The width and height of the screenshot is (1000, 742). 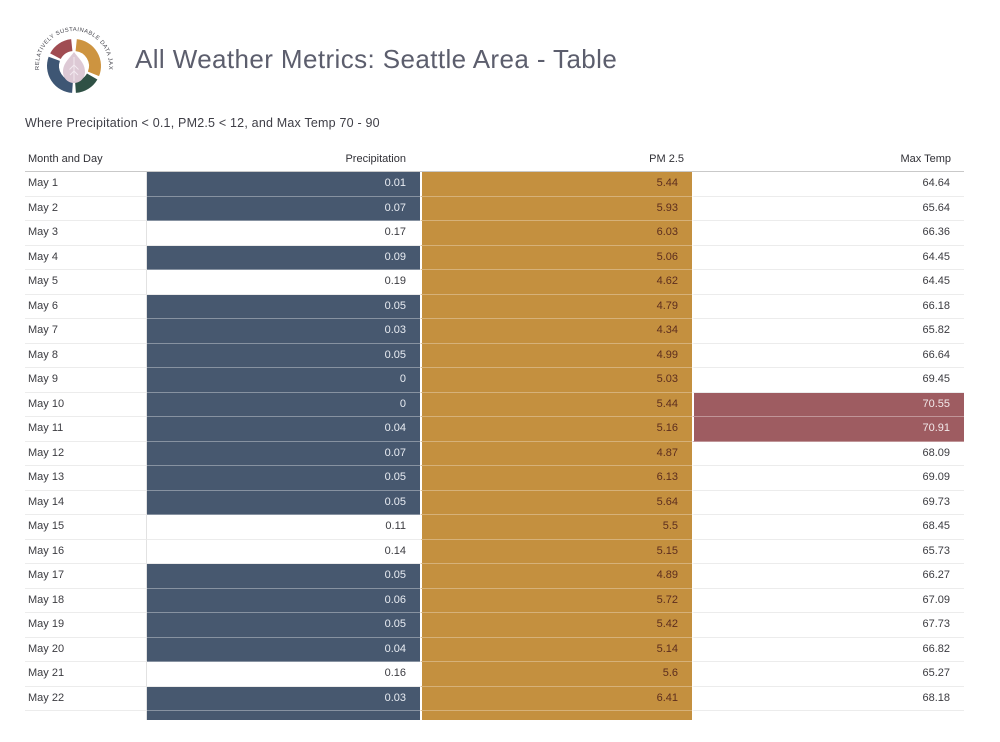 What do you see at coordinates (828, 404) in the screenshot?
I see `max-temp-cell: 70.55` at bounding box center [828, 404].